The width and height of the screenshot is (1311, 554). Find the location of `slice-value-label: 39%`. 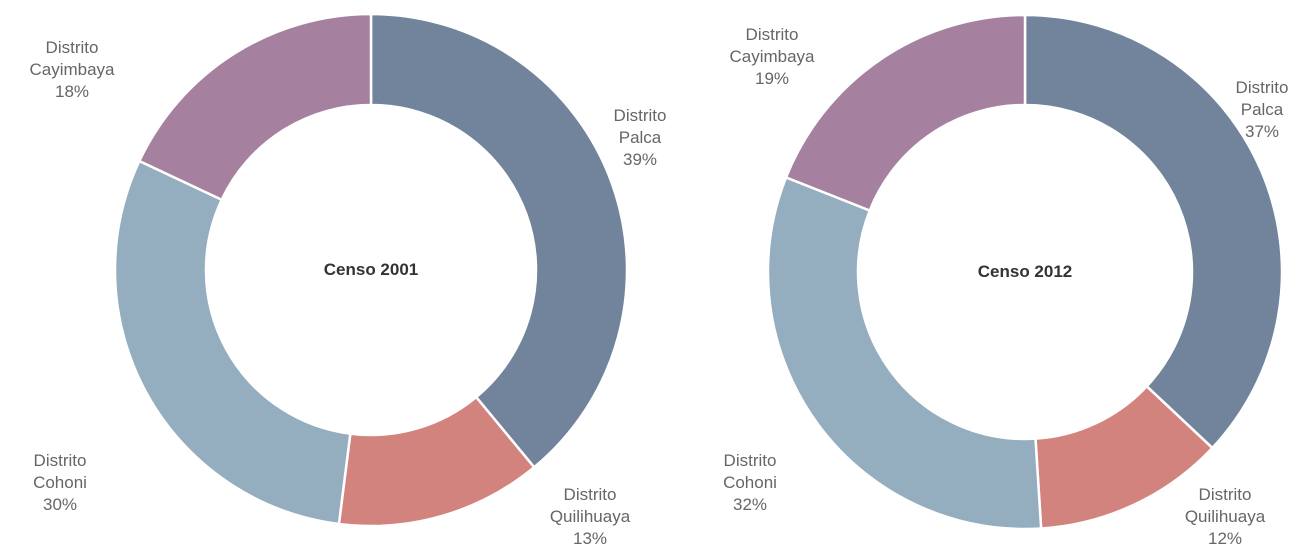

slice-value-label: 39% is located at coordinates (640, 159).